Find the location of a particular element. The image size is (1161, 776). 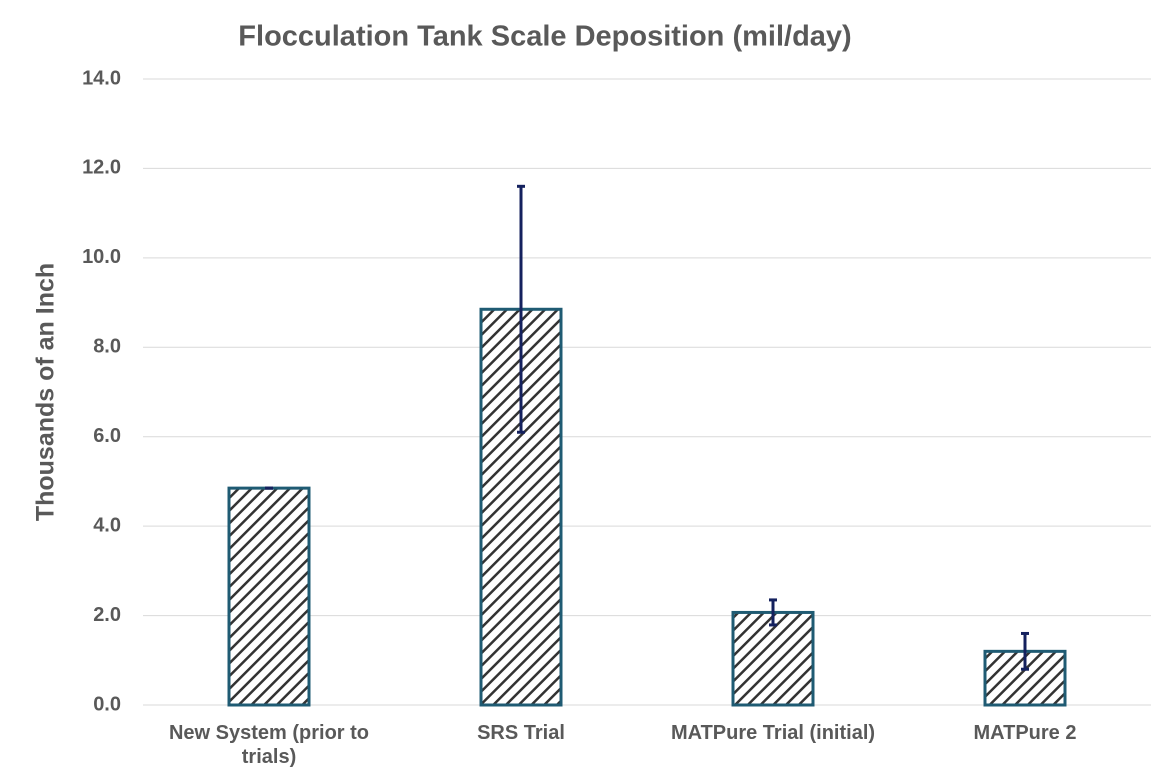

y-tick-label: 14.0 is located at coordinates (101, 78).